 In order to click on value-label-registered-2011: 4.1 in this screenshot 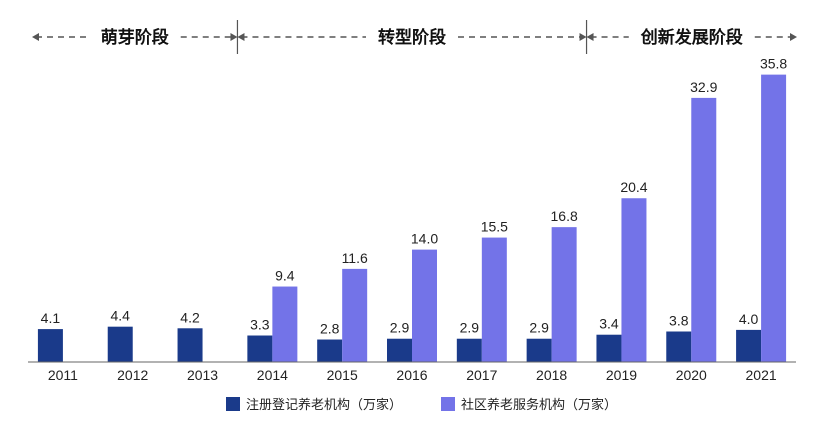, I will do `click(51, 318)`.